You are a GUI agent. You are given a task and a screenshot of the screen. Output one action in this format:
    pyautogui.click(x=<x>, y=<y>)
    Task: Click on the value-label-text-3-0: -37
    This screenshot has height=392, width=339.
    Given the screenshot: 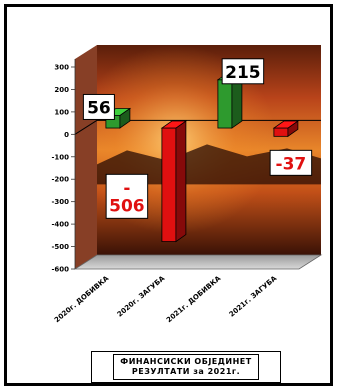 What is the action you would take?
    pyautogui.click(x=291, y=164)
    